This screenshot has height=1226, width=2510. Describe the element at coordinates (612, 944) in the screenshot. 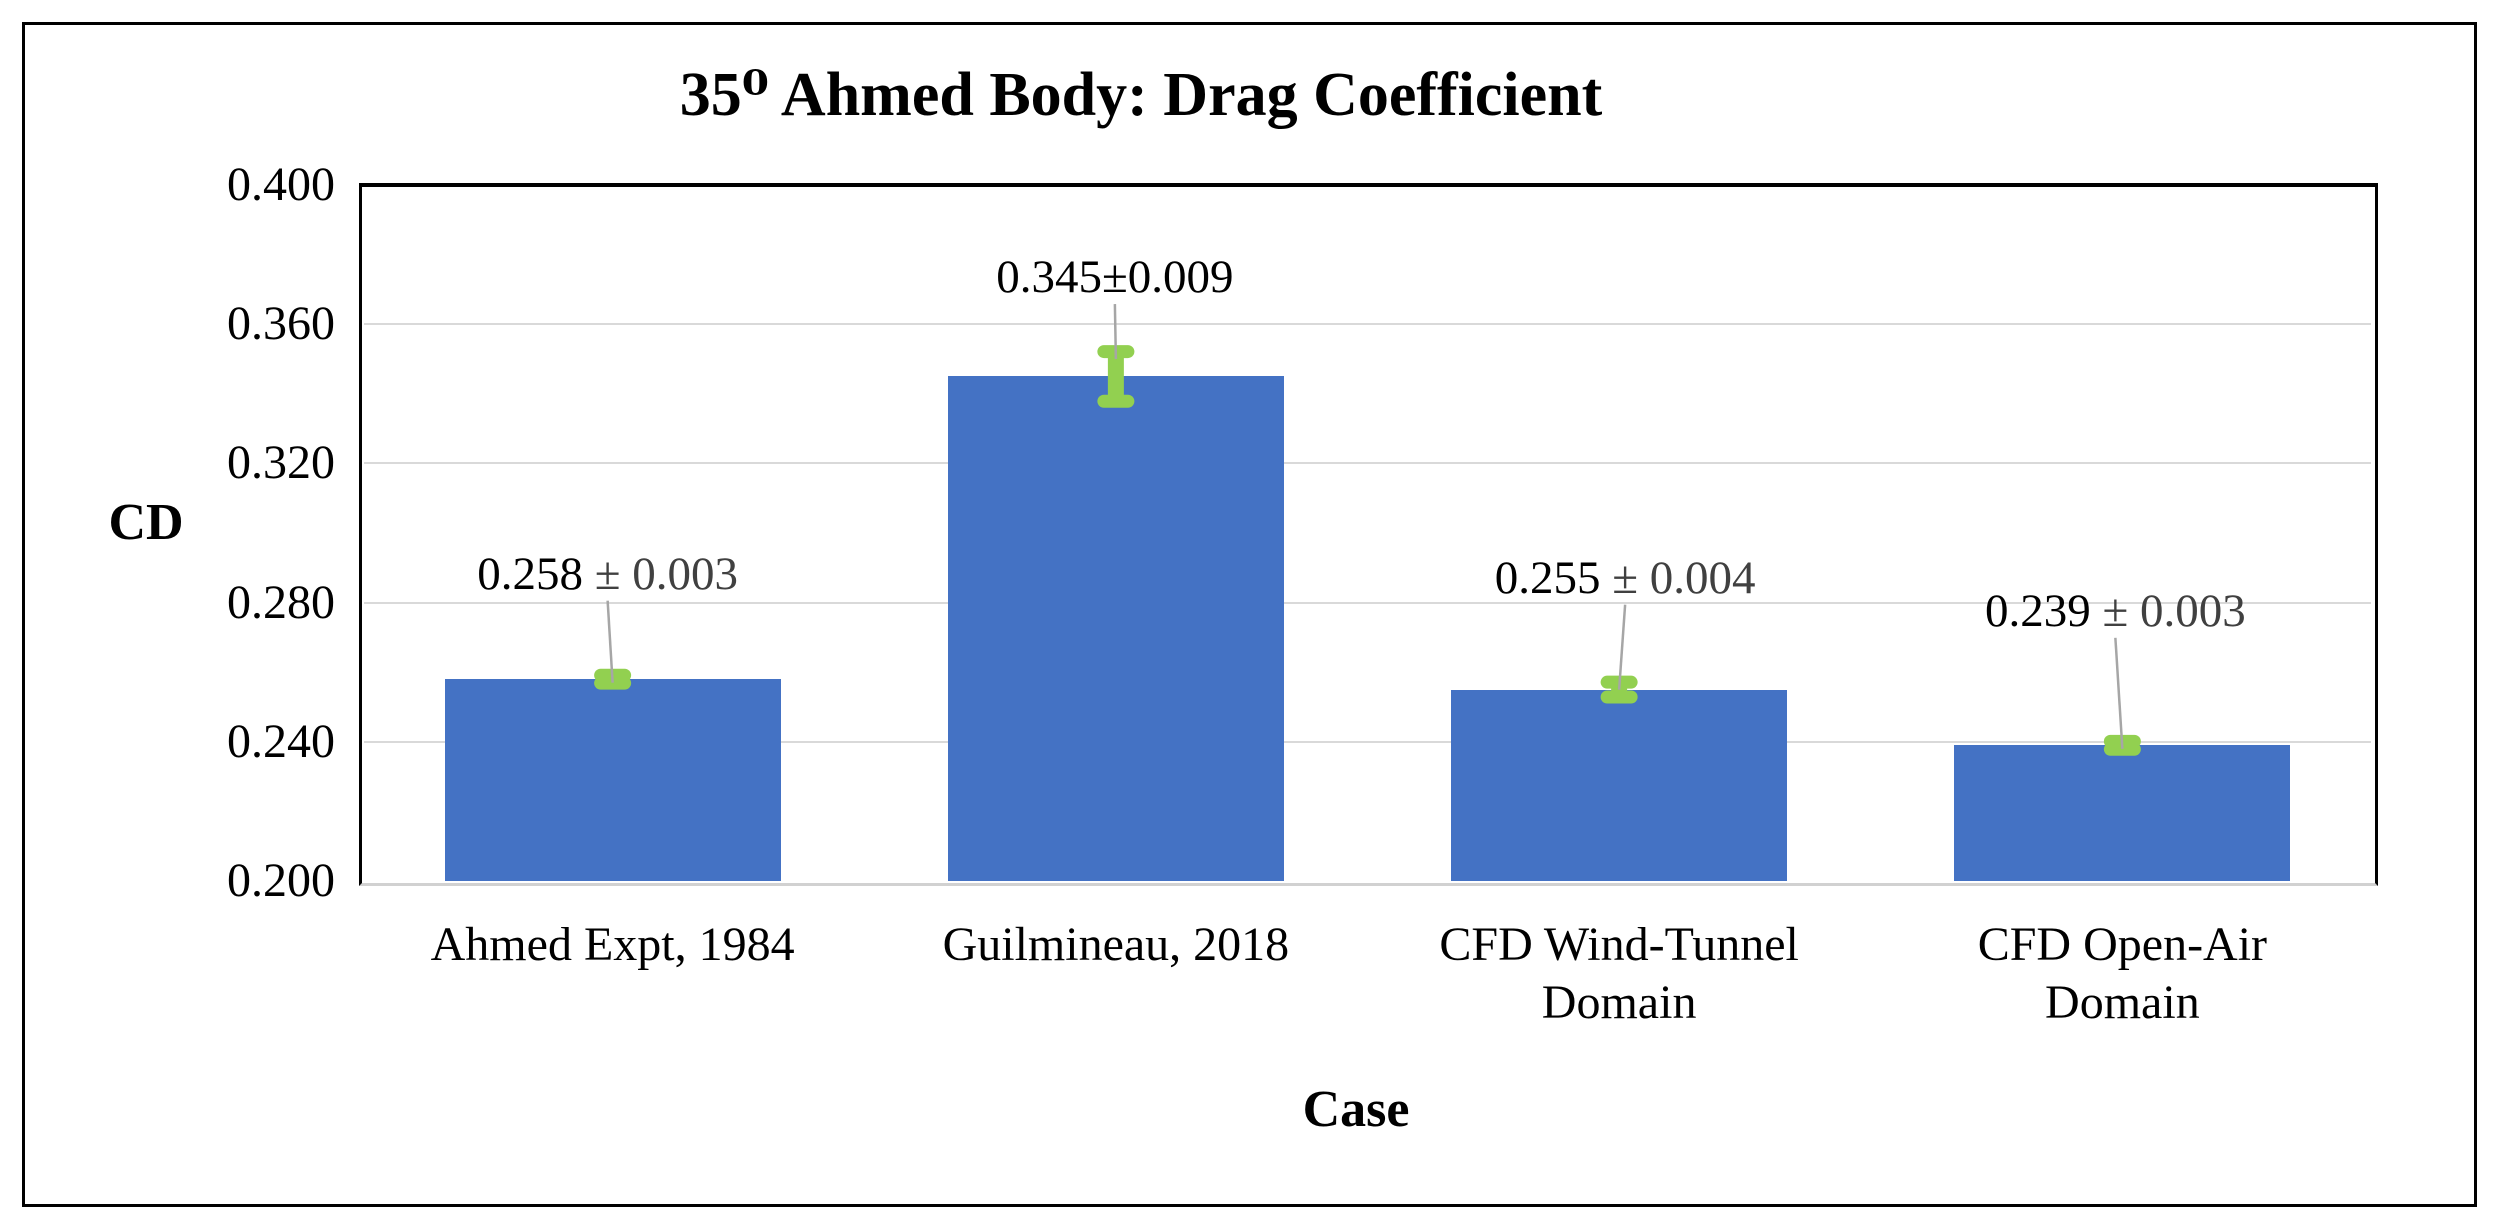

I see `category-label: Ahmed Expt, 1984` at that location.